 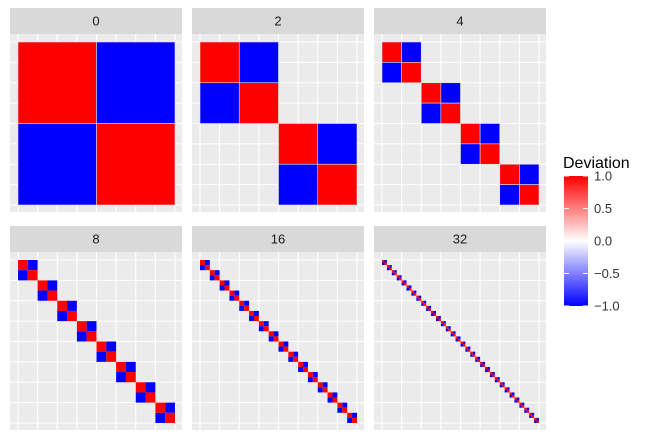 What do you see at coordinates (592, 241) in the screenshot?
I see `legend-ticks: 1.0 0.5 0.0 −0.5 −1.0` at bounding box center [592, 241].